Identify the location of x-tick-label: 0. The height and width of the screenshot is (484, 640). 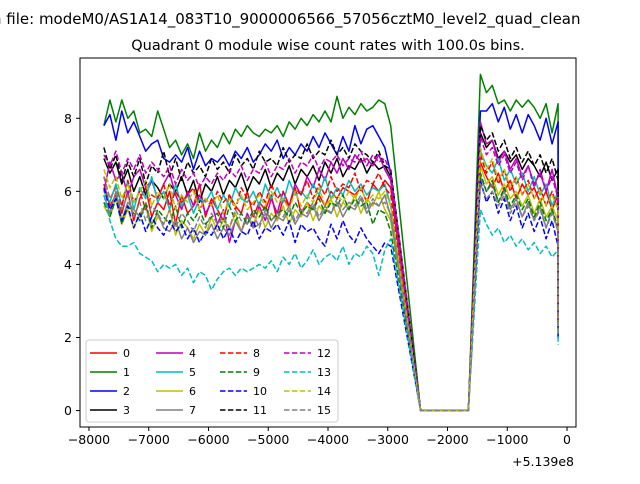
(567, 439).